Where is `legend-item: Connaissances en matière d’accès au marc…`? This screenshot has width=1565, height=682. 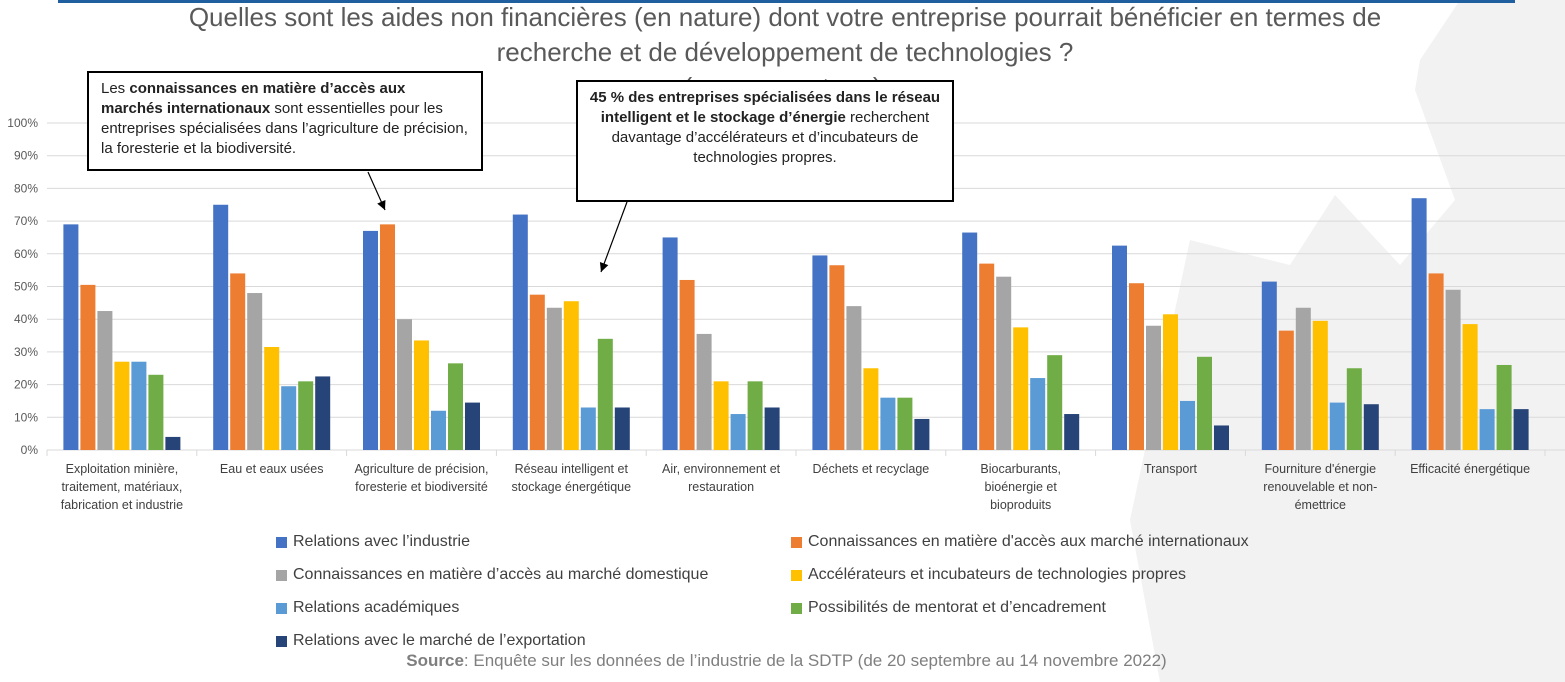
legend-item: Connaissances en matière d’accès au marc… is located at coordinates (492, 575).